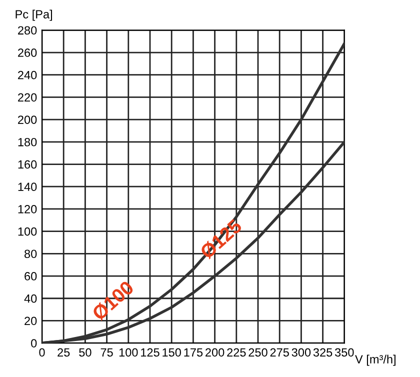  Describe the element at coordinates (215, 352) in the screenshot. I see `x-tick-label: 200` at that location.